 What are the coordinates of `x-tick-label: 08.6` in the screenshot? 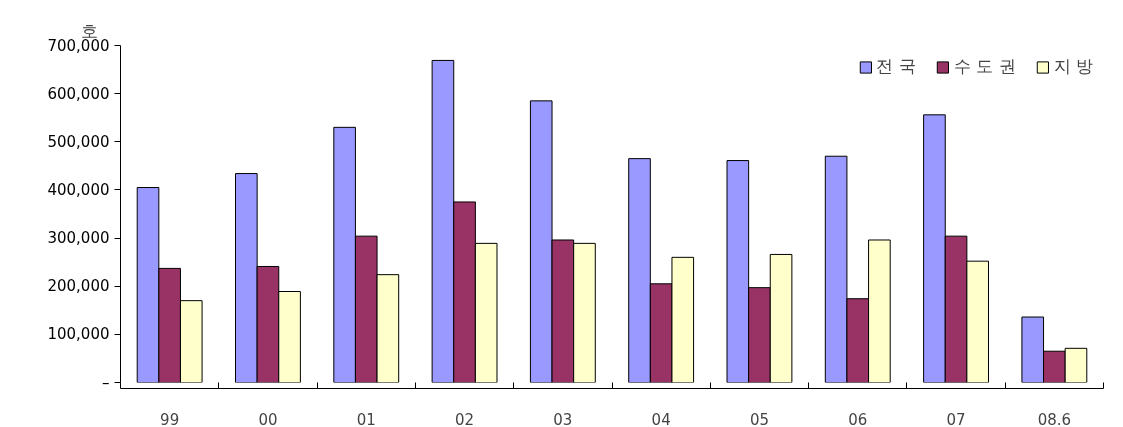 It's located at (1054, 418).